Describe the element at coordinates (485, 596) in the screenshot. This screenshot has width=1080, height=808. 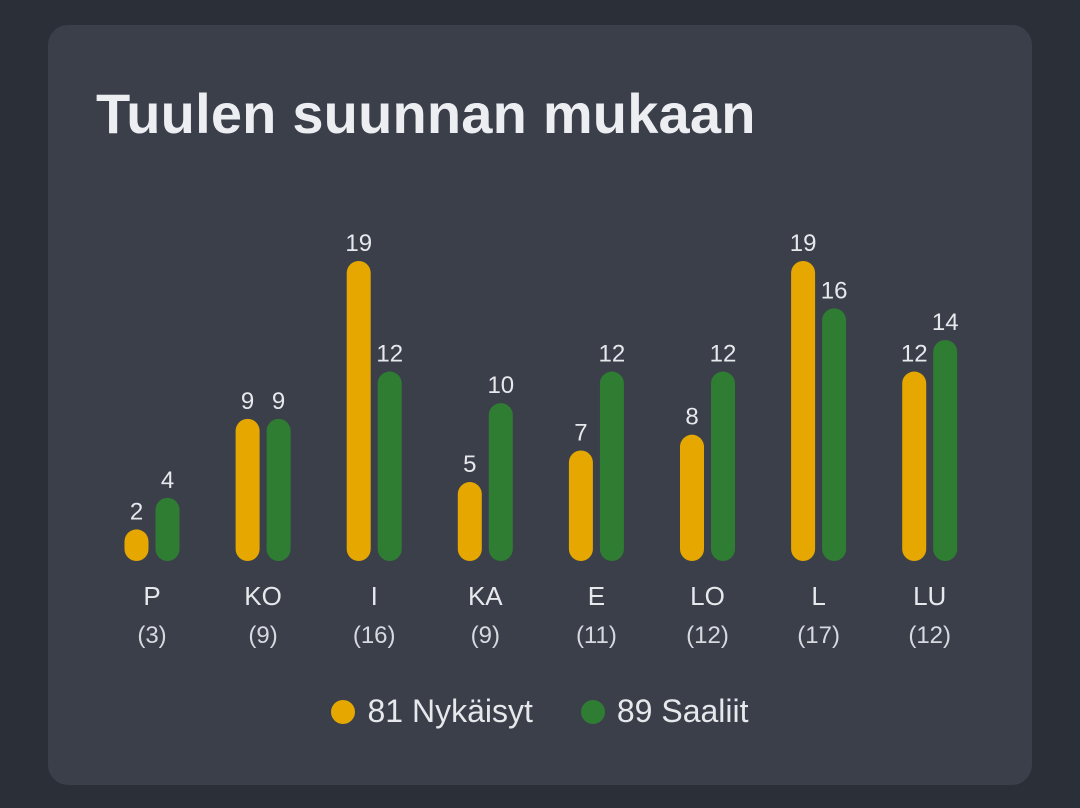
I see `category-label-ka: KA` at that location.